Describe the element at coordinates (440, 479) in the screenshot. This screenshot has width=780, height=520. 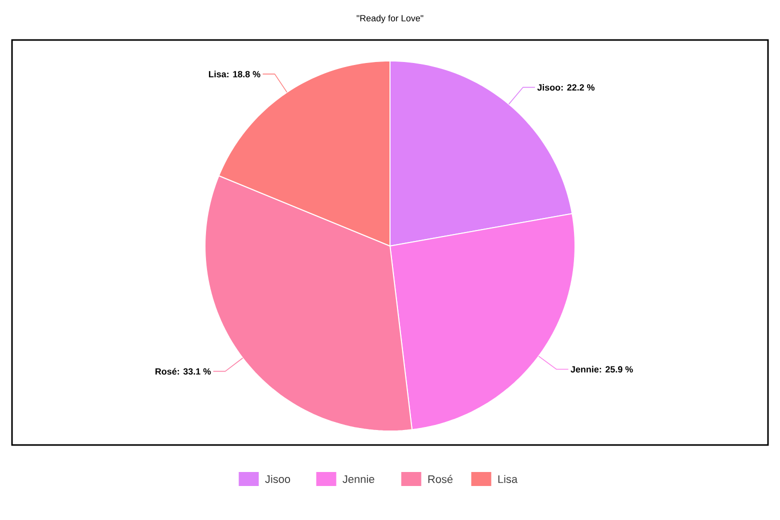
I see `legend-label: Rosé` at that location.